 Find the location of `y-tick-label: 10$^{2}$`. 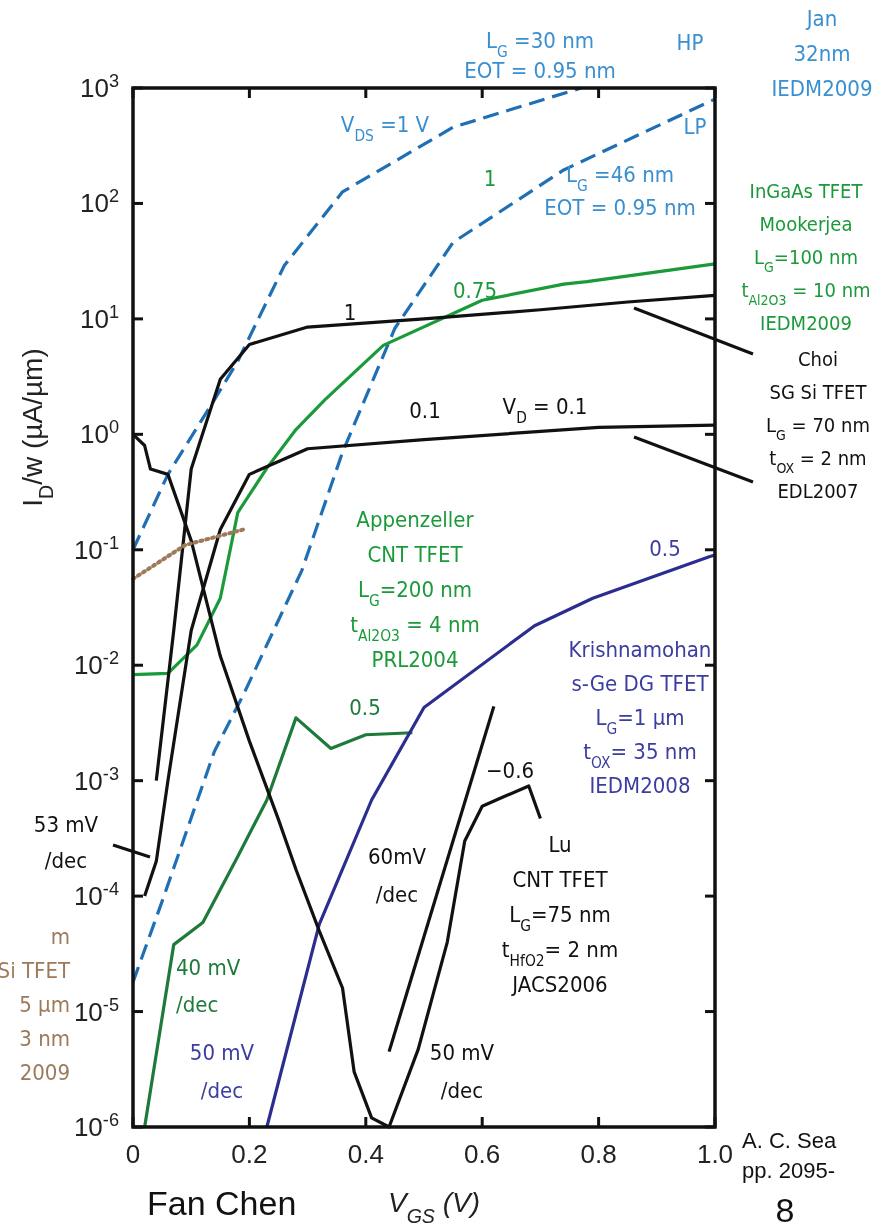

y-tick-label: 10$^{2}$ is located at coordinates (99, 202).